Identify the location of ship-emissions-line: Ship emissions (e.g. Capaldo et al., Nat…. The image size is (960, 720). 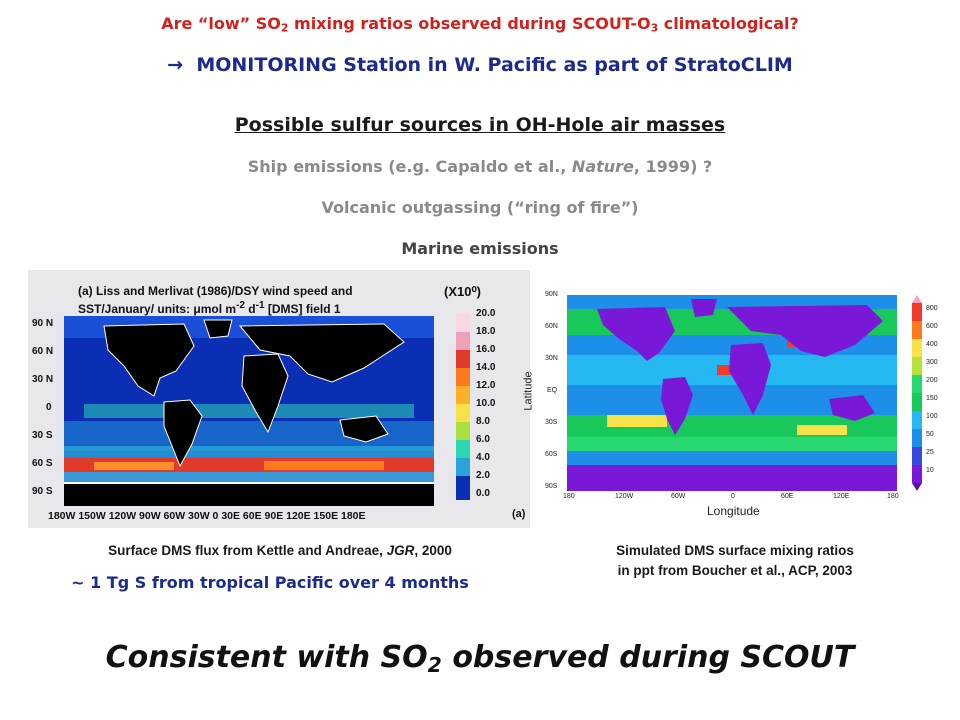
(480, 166).